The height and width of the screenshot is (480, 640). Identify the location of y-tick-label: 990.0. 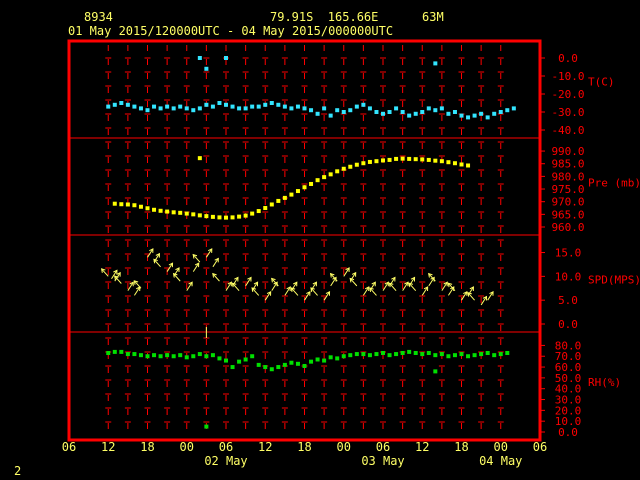
(567, 151).